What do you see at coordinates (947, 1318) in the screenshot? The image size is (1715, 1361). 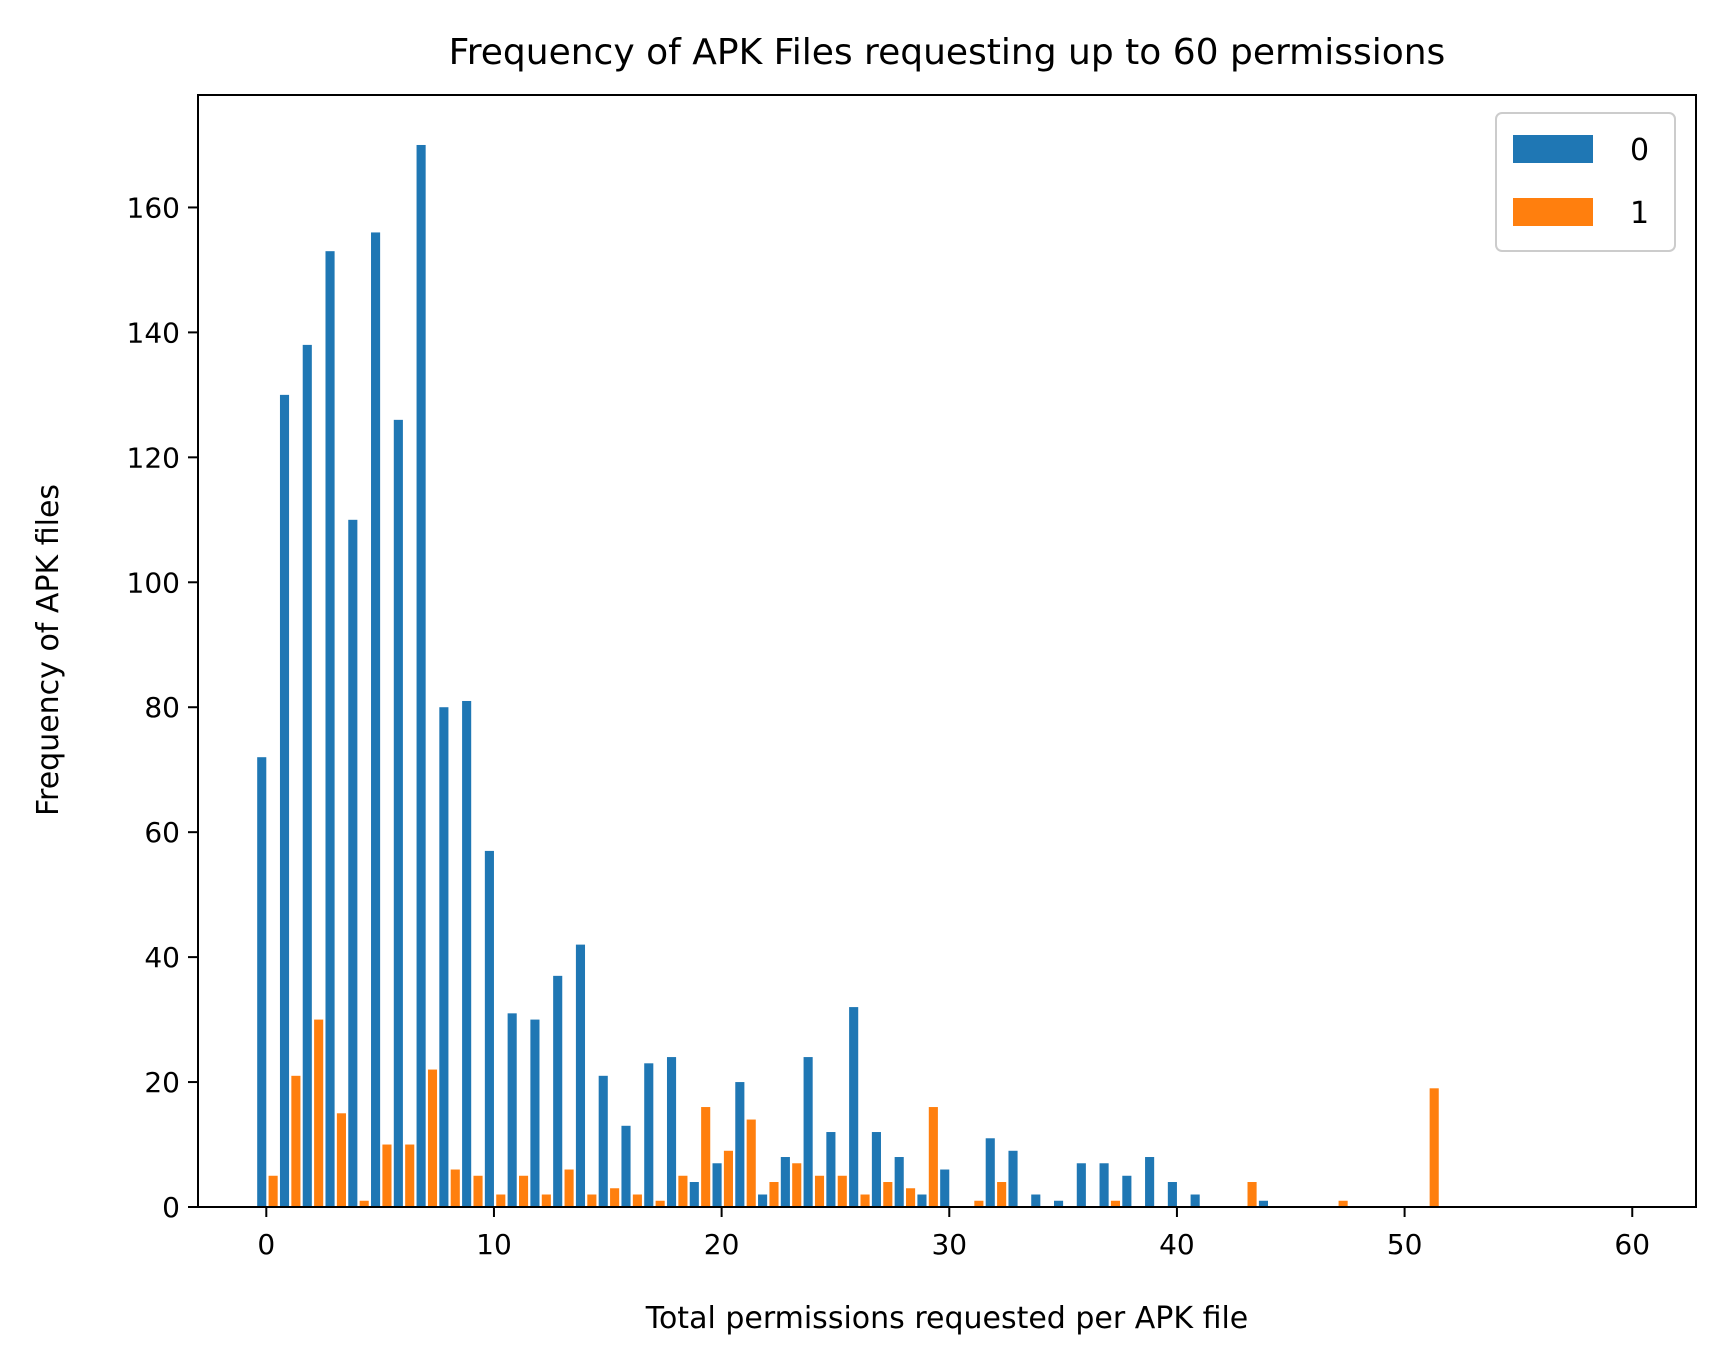 I see `x-axis-title: Total permissions requested per APK file` at bounding box center [947, 1318].